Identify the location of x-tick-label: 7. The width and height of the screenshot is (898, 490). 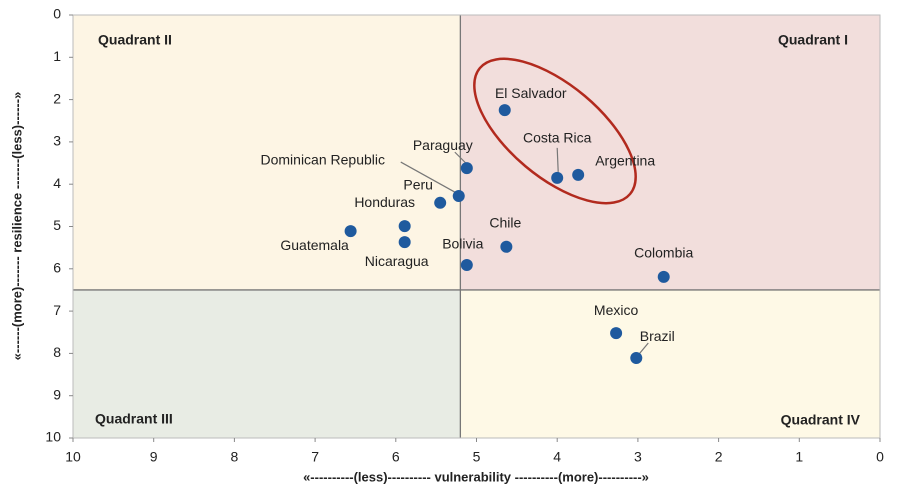
(315, 457).